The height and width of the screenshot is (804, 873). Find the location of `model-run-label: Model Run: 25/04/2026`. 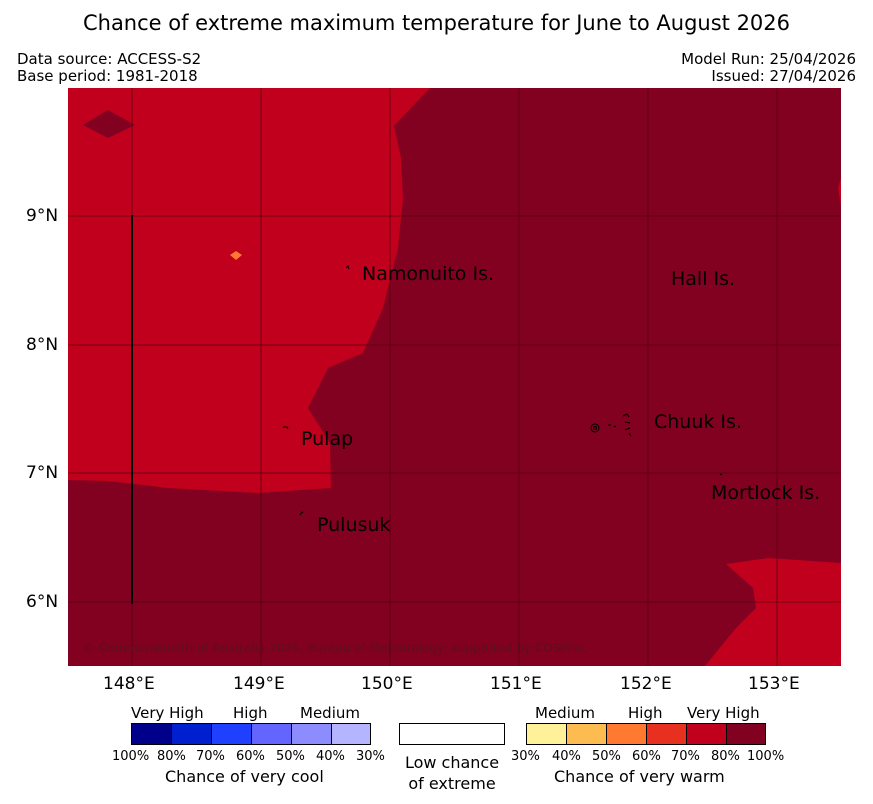

model-run-label: Model Run: 25/04/2026 is located at coordinates (768, 59).